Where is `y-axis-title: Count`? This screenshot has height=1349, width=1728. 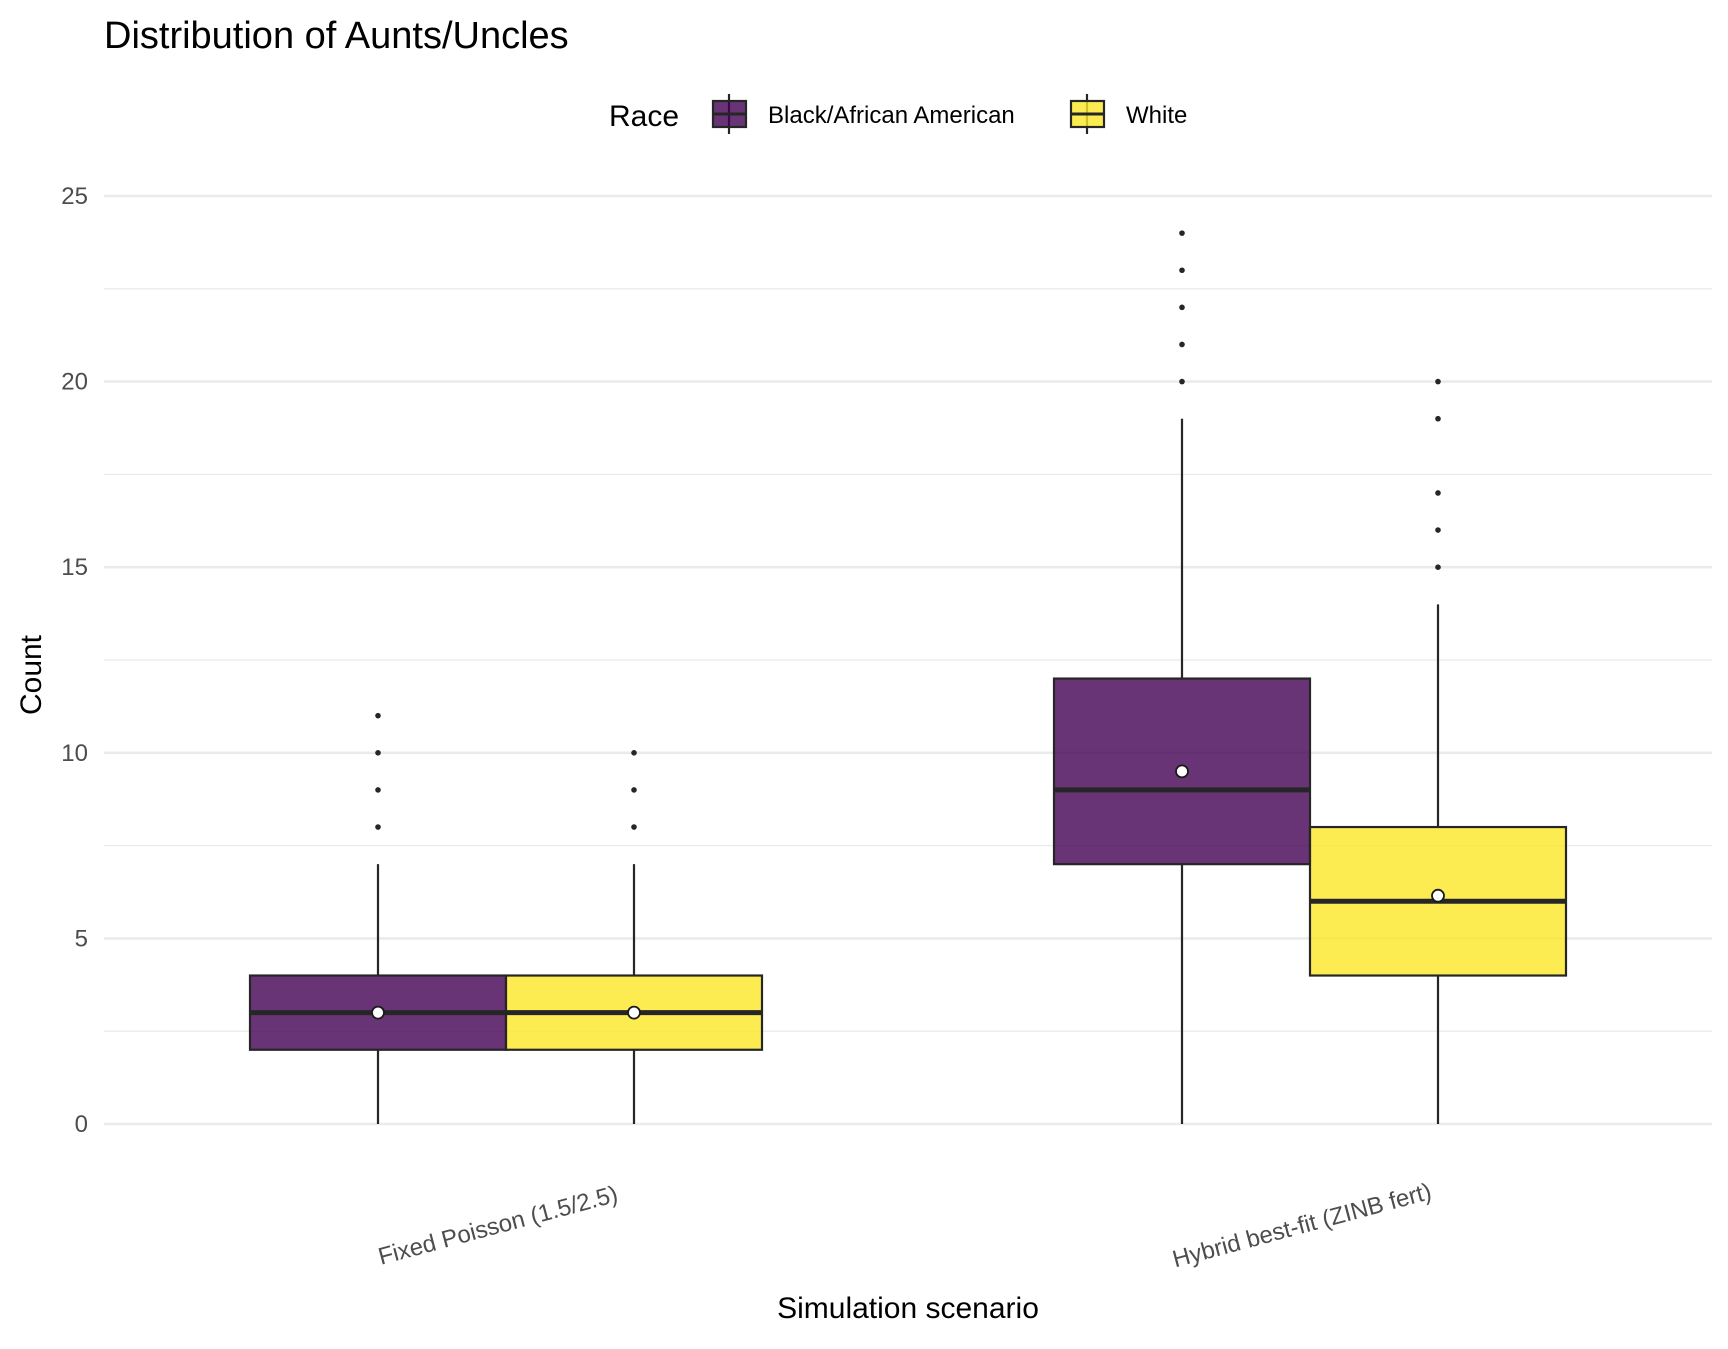 y-axis-title: Count is located at coordinates (31, 674).